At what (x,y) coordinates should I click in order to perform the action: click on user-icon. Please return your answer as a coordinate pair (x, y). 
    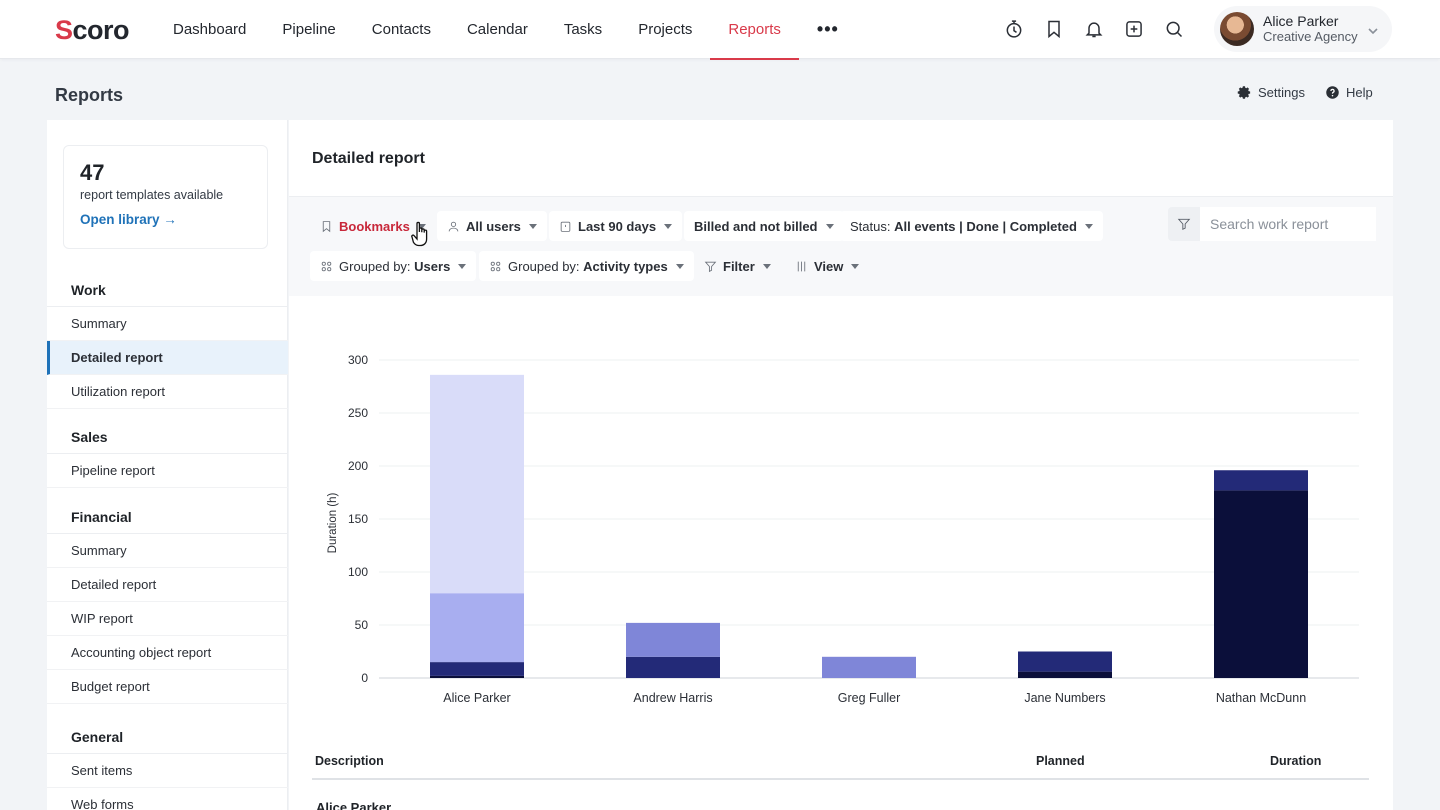
    Looking at the image, I should click on (453, 226).